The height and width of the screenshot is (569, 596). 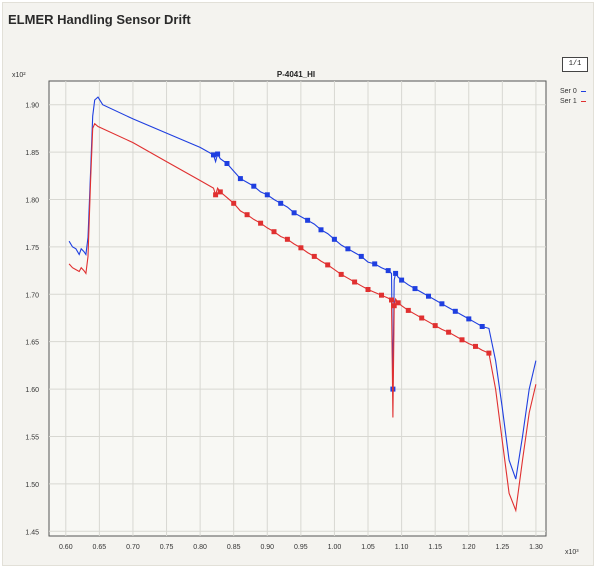 What do you see at coordinates (296, 74) in the screenshot?
I see `chart-title: P-4041_HI` at bounding box center [296, 74].